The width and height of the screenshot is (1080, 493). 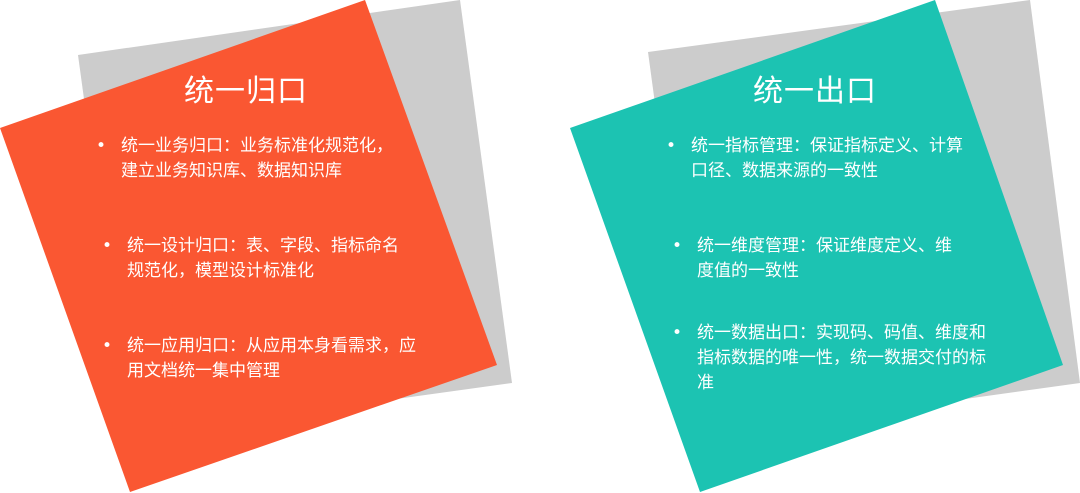 What do you see at coordinates (246, 91) in the screenshot?
I see `left-card-title: 统一归口` at bounding box center [246, 91].